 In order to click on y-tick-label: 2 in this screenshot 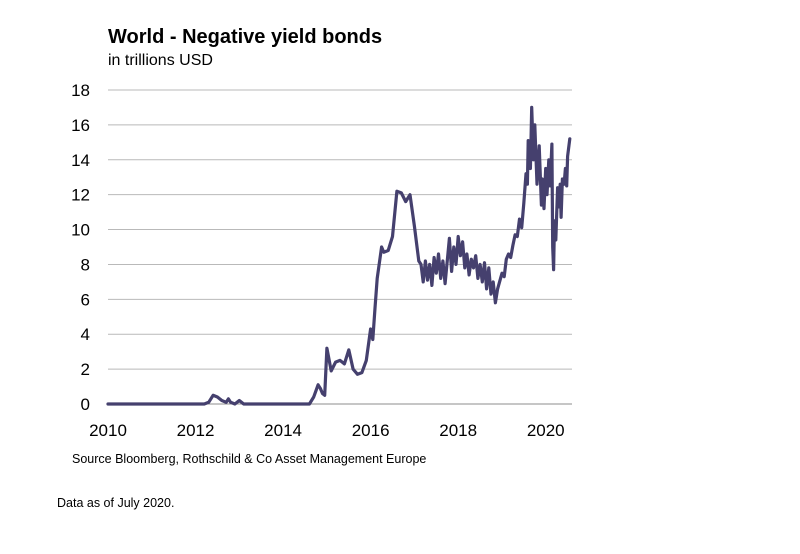, I will do `click(85, 369)`.